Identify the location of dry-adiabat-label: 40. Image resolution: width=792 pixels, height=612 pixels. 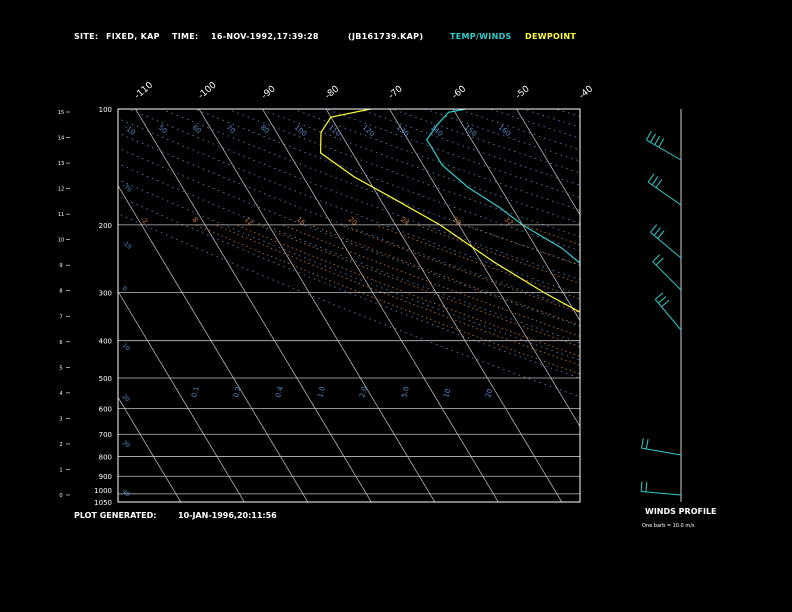
(126, 493).